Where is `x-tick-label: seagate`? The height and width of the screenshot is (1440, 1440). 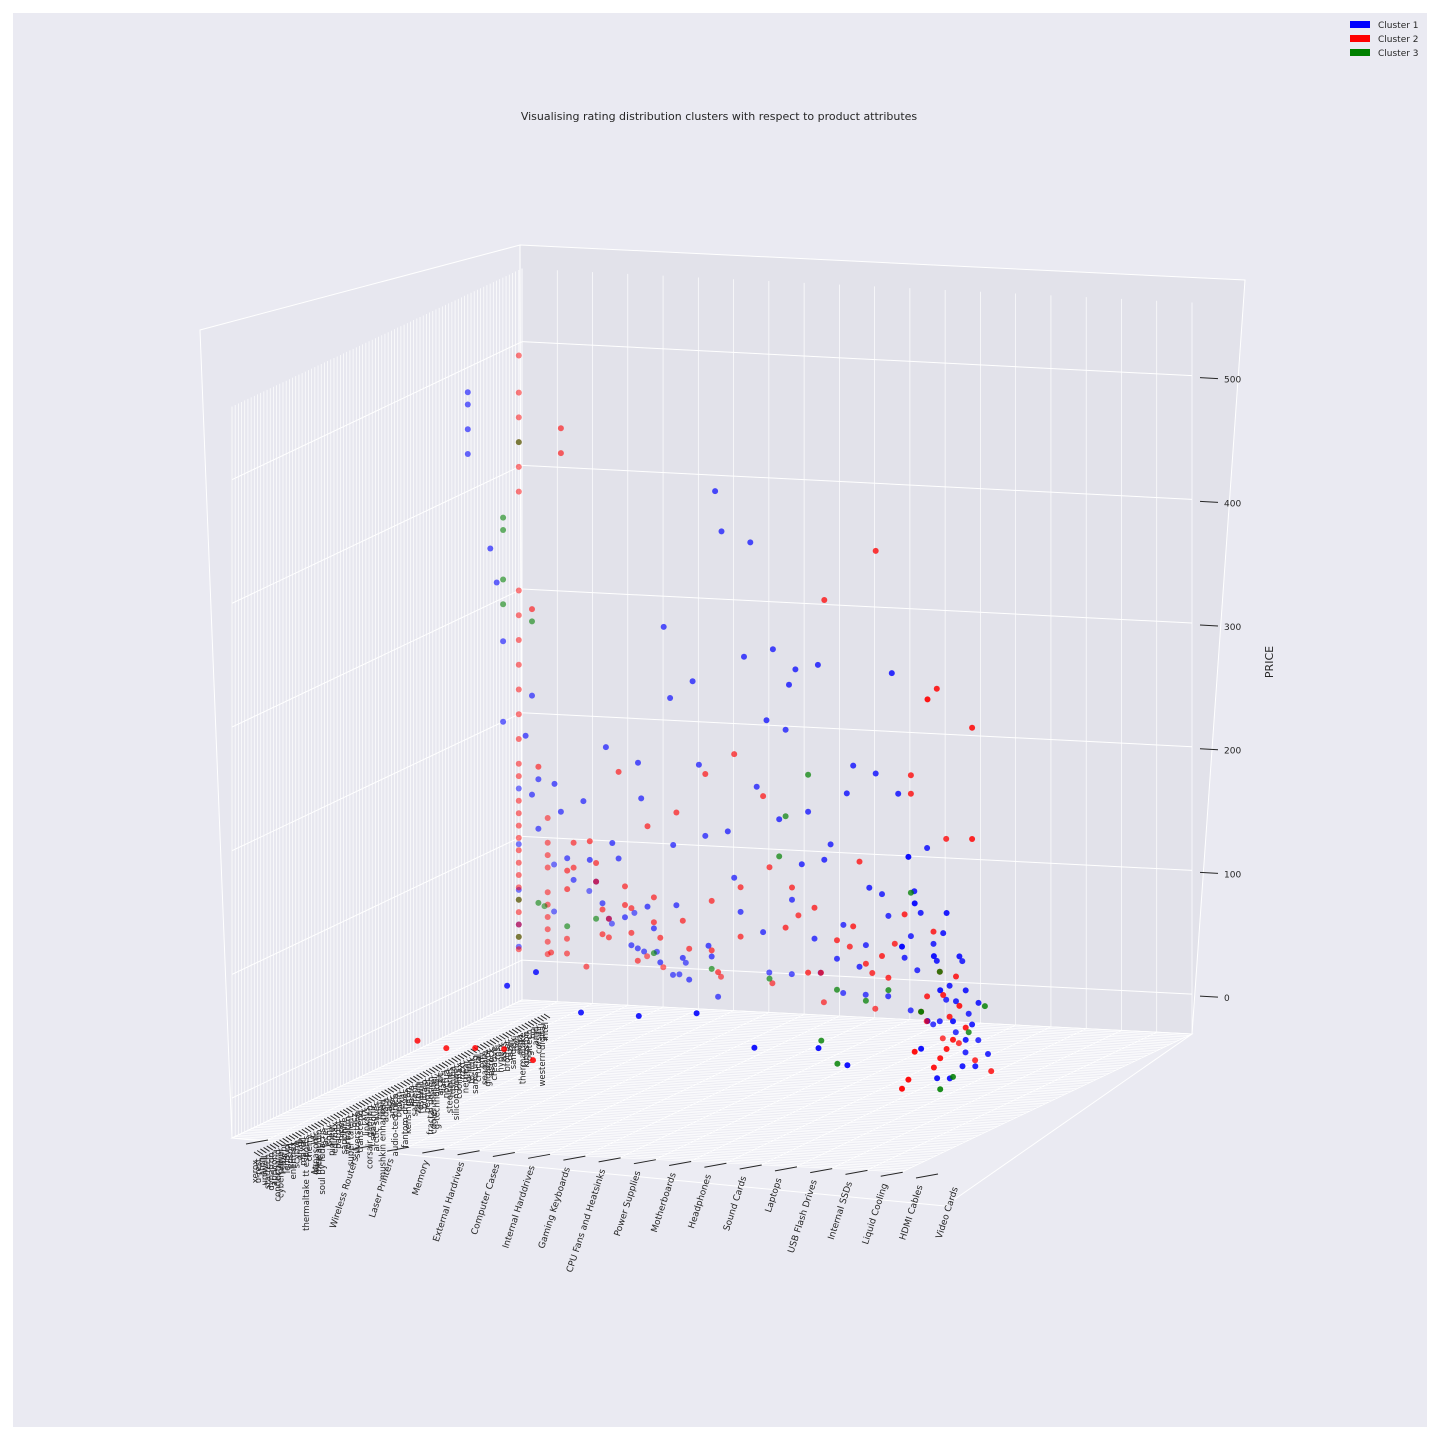 x-tick-label: seagate is located at coordinates (485, 1068).